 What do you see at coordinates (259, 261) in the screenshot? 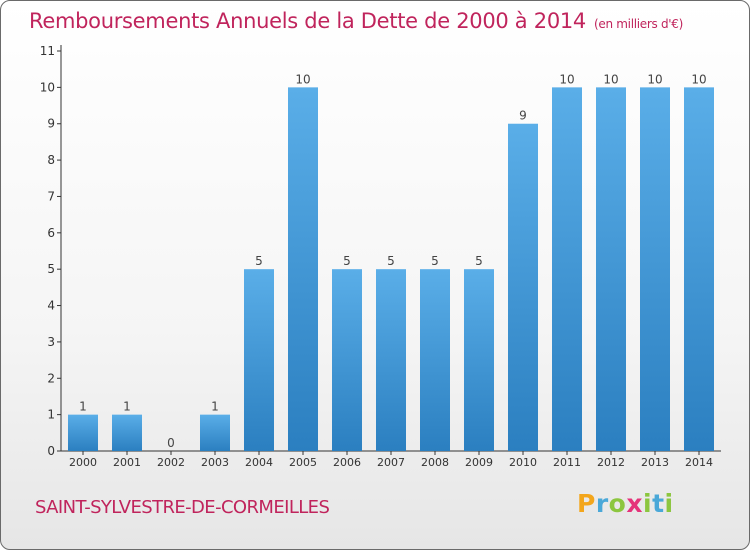
I see `data-label-2004: 5` at bounding box center [259, 261].